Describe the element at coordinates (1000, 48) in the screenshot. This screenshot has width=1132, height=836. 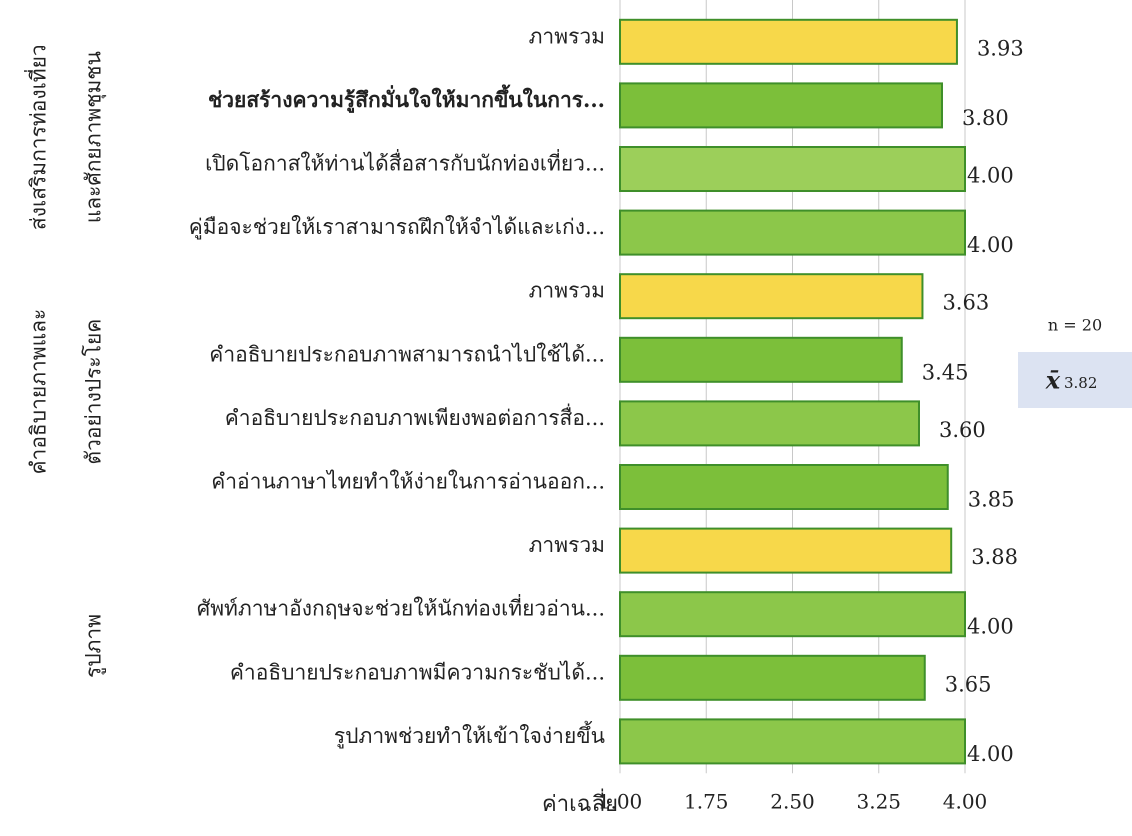
I see `value-label: 3.93` at that location.